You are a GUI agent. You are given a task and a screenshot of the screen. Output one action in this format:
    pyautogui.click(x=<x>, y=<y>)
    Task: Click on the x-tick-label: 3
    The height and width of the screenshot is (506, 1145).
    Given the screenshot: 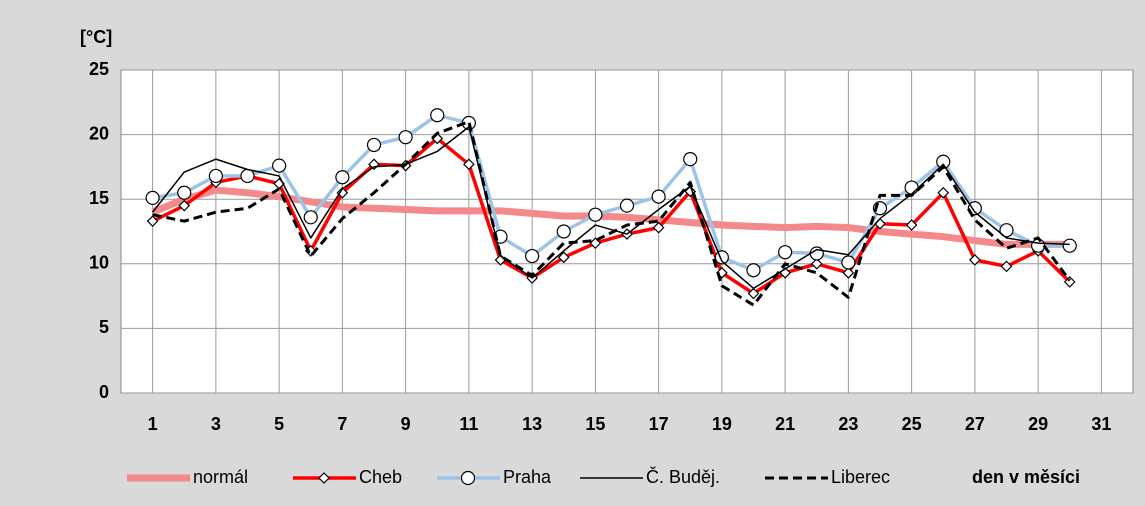 What is the action you would take?
    pyautogui.click(x=216, y=424)
    